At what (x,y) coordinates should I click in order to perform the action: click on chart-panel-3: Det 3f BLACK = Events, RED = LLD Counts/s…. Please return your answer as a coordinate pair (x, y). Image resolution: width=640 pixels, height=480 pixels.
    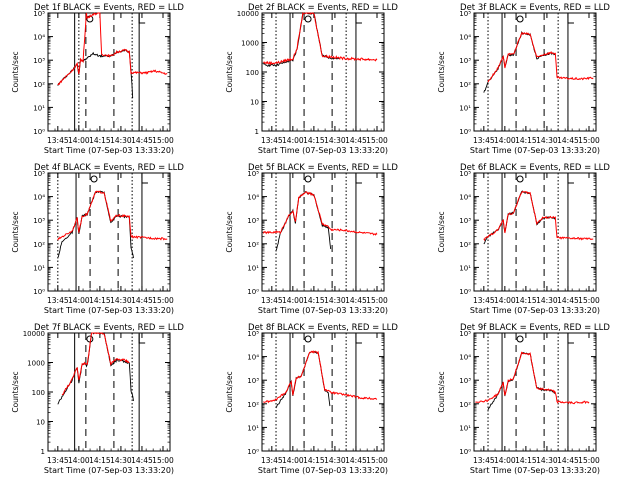
    Looking at the image, I should click on (523, 79).